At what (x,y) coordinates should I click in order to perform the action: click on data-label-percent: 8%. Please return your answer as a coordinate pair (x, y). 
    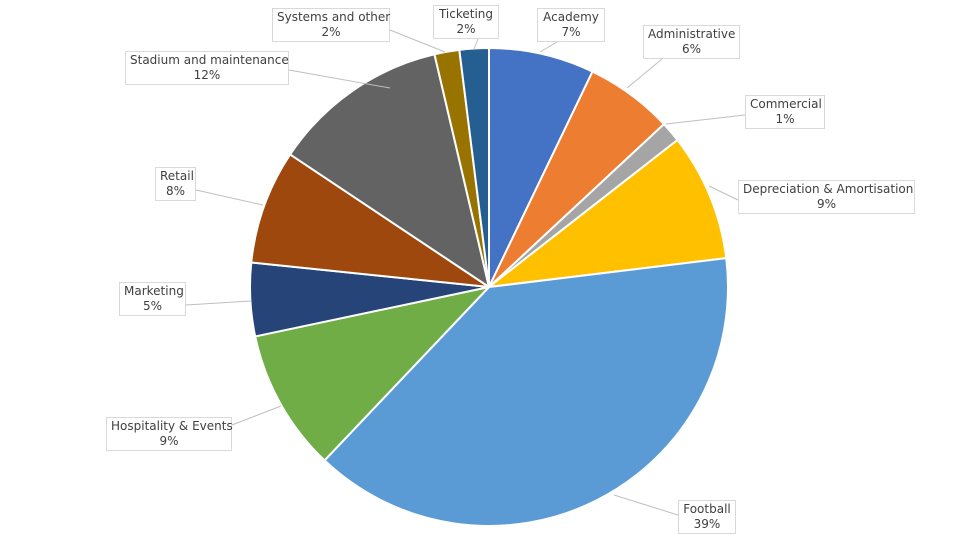
    Looking at the image, I should click on (175, 191).